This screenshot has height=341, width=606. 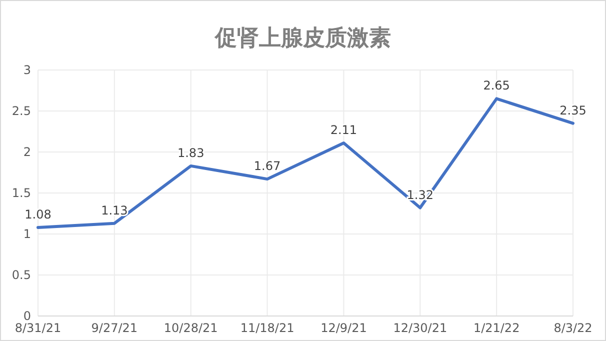 What do you see at coordinates (27, 316) in the screenshot?
I see `y-tick-label: 0` at bounding box center [27, 316].